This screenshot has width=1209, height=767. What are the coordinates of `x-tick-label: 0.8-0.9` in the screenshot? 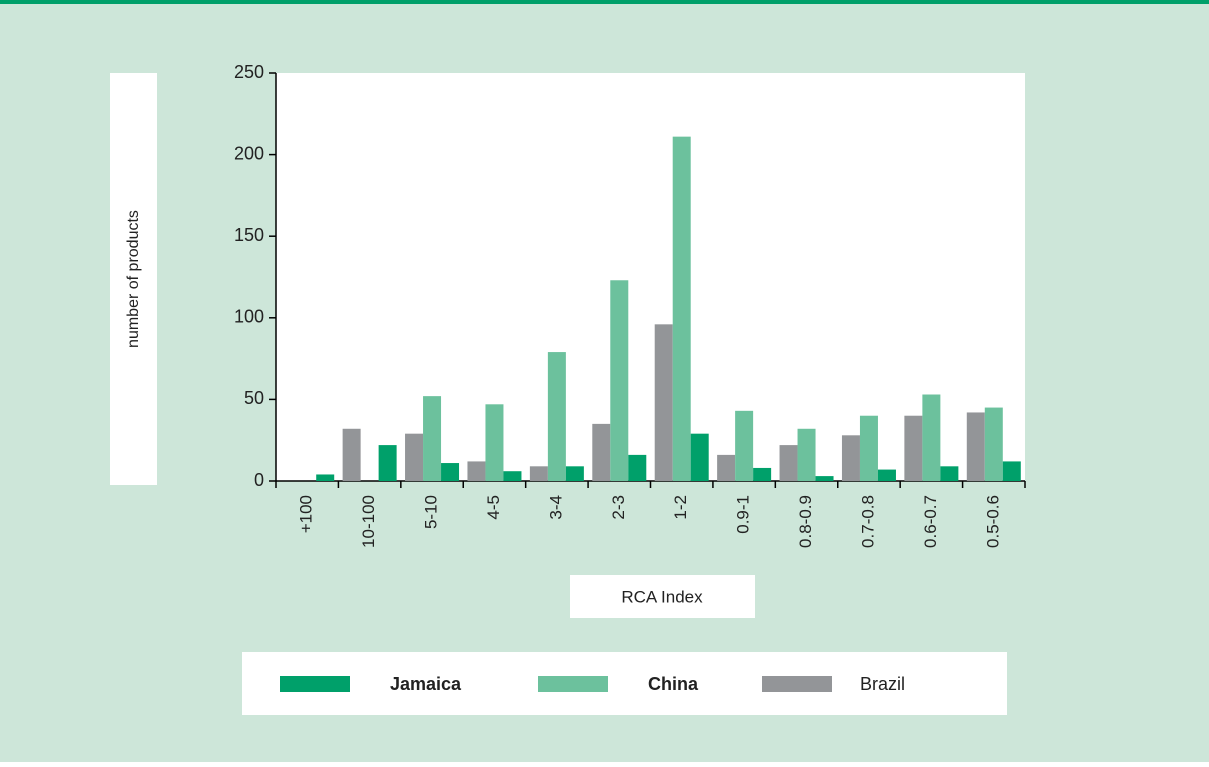 It's located at (805, 521).